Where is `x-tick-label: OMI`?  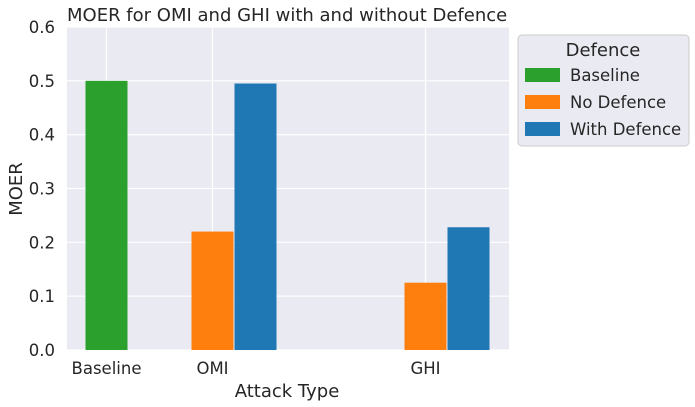 x-tick-label: OMI is located at coordinates (212, 368).